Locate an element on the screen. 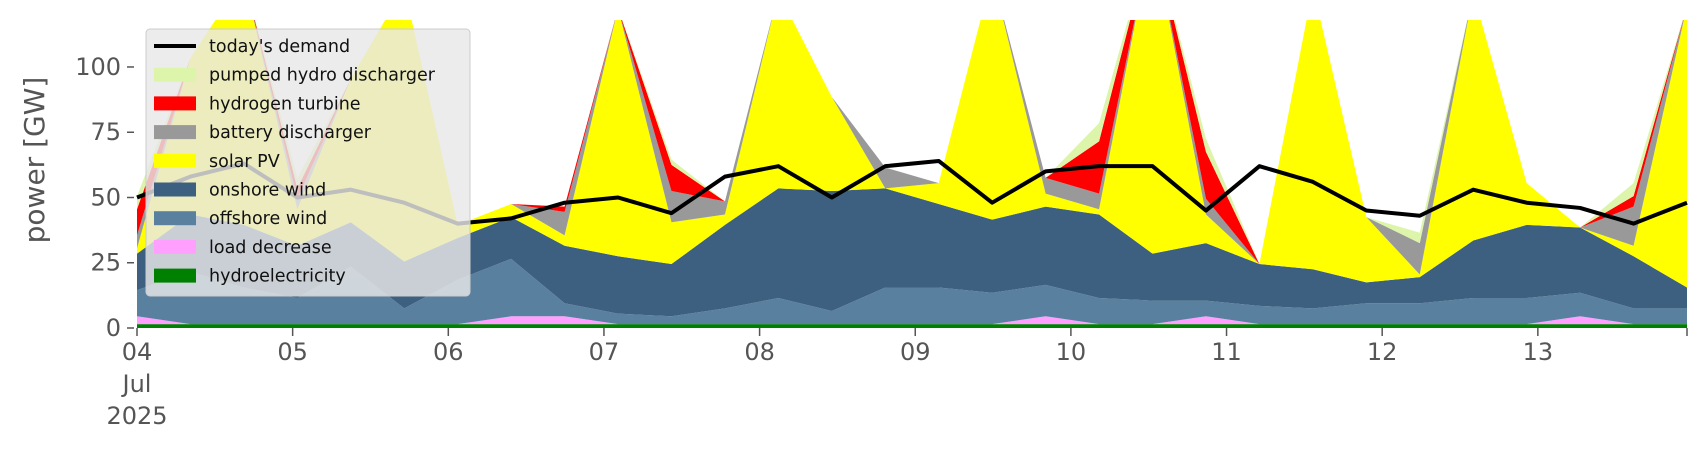 This screenshot has height=460, width=1706. area-offshore-wind is located at coordinates (912, 291).